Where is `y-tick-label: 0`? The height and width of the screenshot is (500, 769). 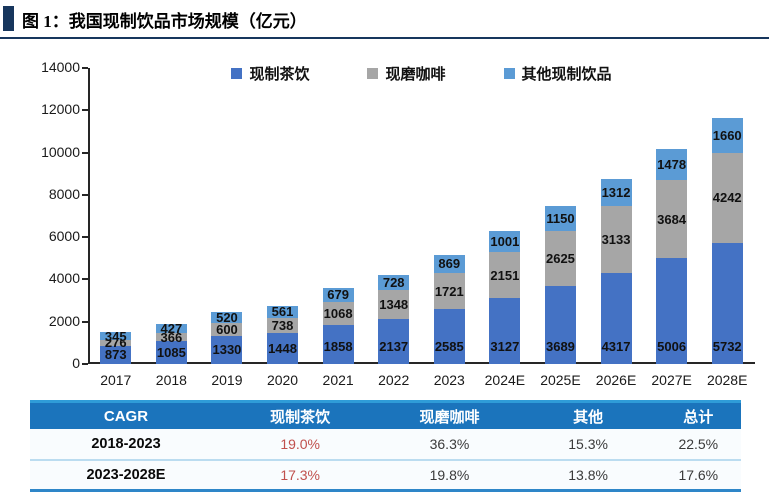 y-tick-label: 0 is located at coordinates (76, 363).